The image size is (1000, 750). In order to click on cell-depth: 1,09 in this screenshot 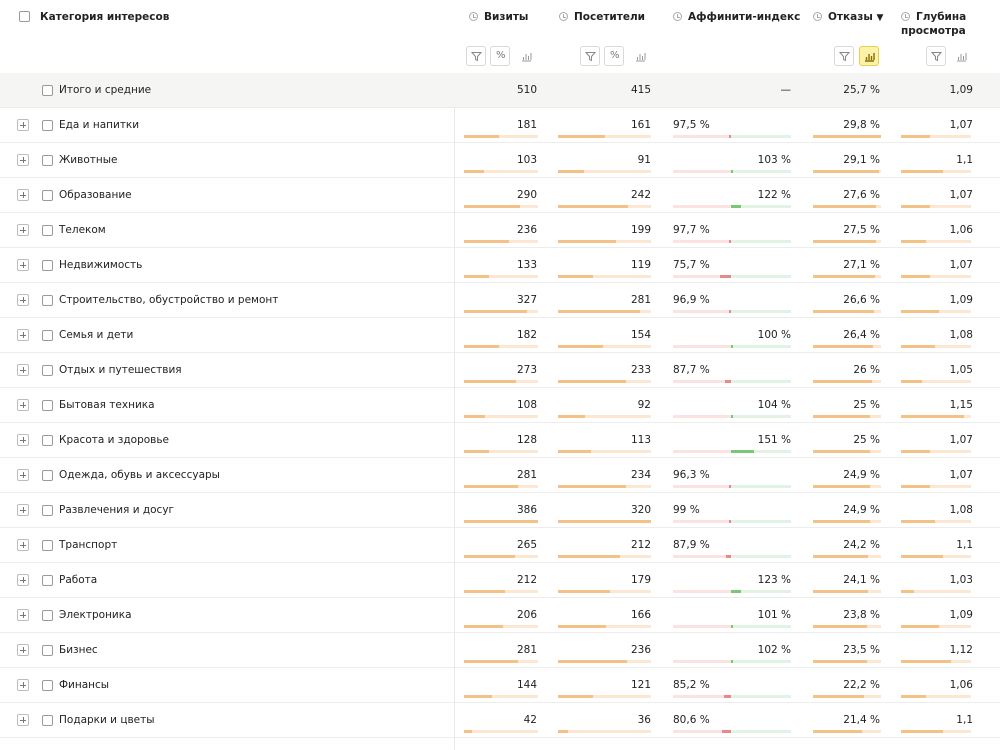, I will do `click(961, 300)`.